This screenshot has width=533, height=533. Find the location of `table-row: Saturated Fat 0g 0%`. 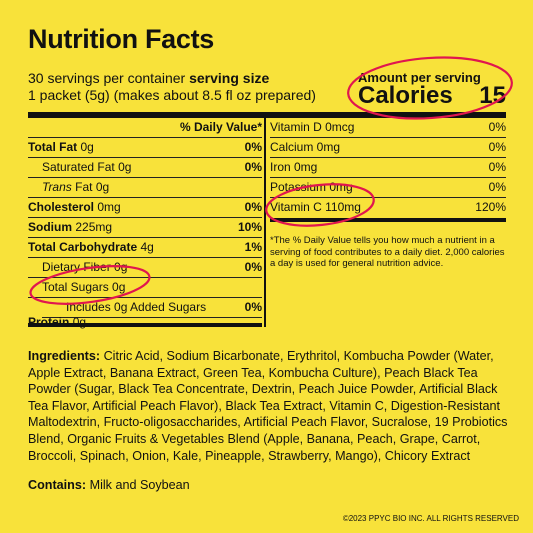

table-row: Saturated Fat 0g 0% is located at coordinates (145, 168).